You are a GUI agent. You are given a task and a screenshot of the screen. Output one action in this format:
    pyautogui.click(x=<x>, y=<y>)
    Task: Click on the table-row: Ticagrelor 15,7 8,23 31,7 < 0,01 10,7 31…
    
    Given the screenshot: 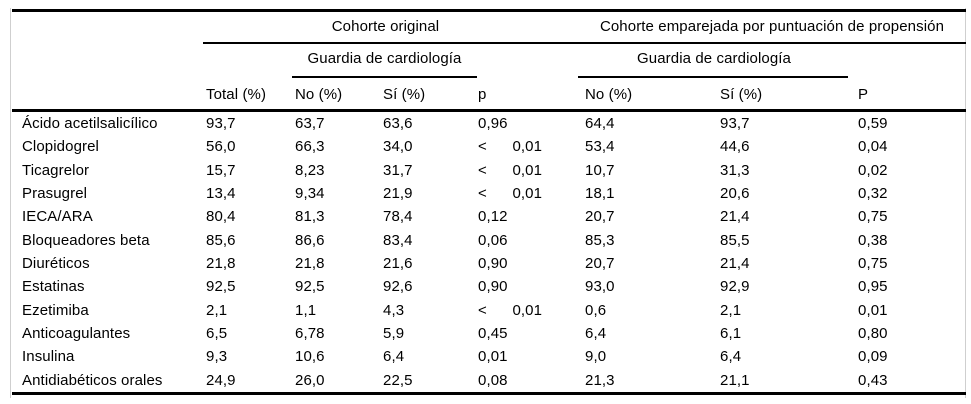 What is the action you would take?
    pyautogui.click(x=485, y=170)
    